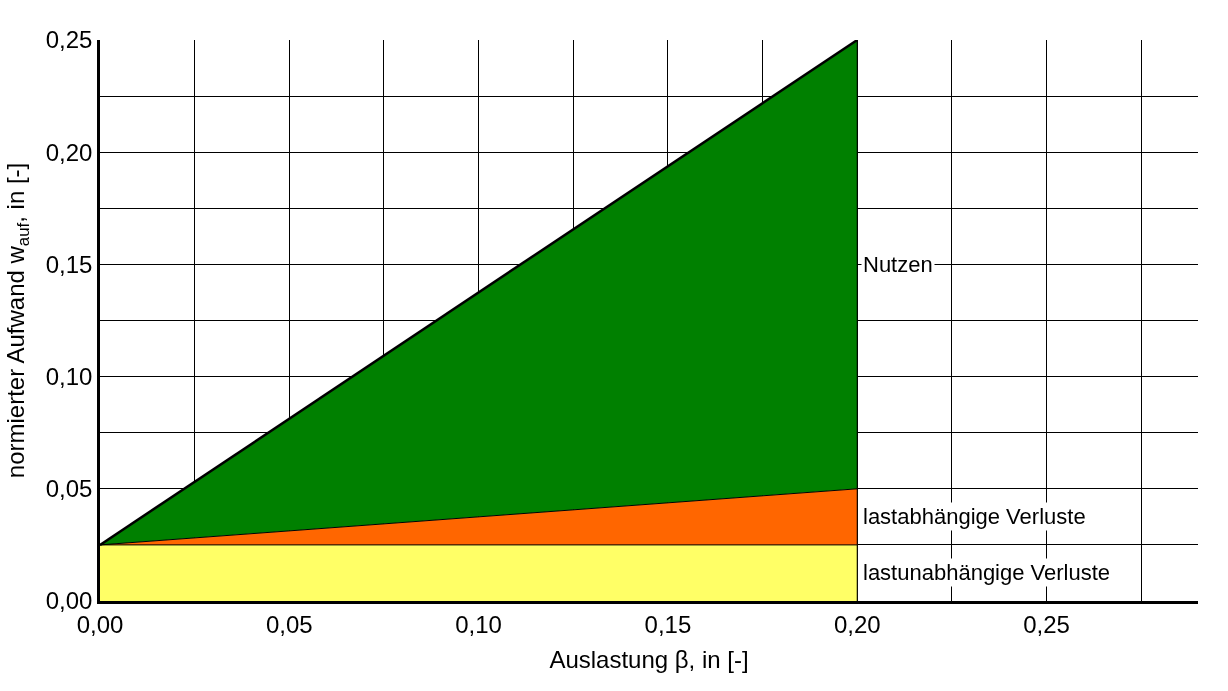 The height and width of the screenshot is (691, 1228). I want to click on y-tick-label: 0,15, so click(69, 264).